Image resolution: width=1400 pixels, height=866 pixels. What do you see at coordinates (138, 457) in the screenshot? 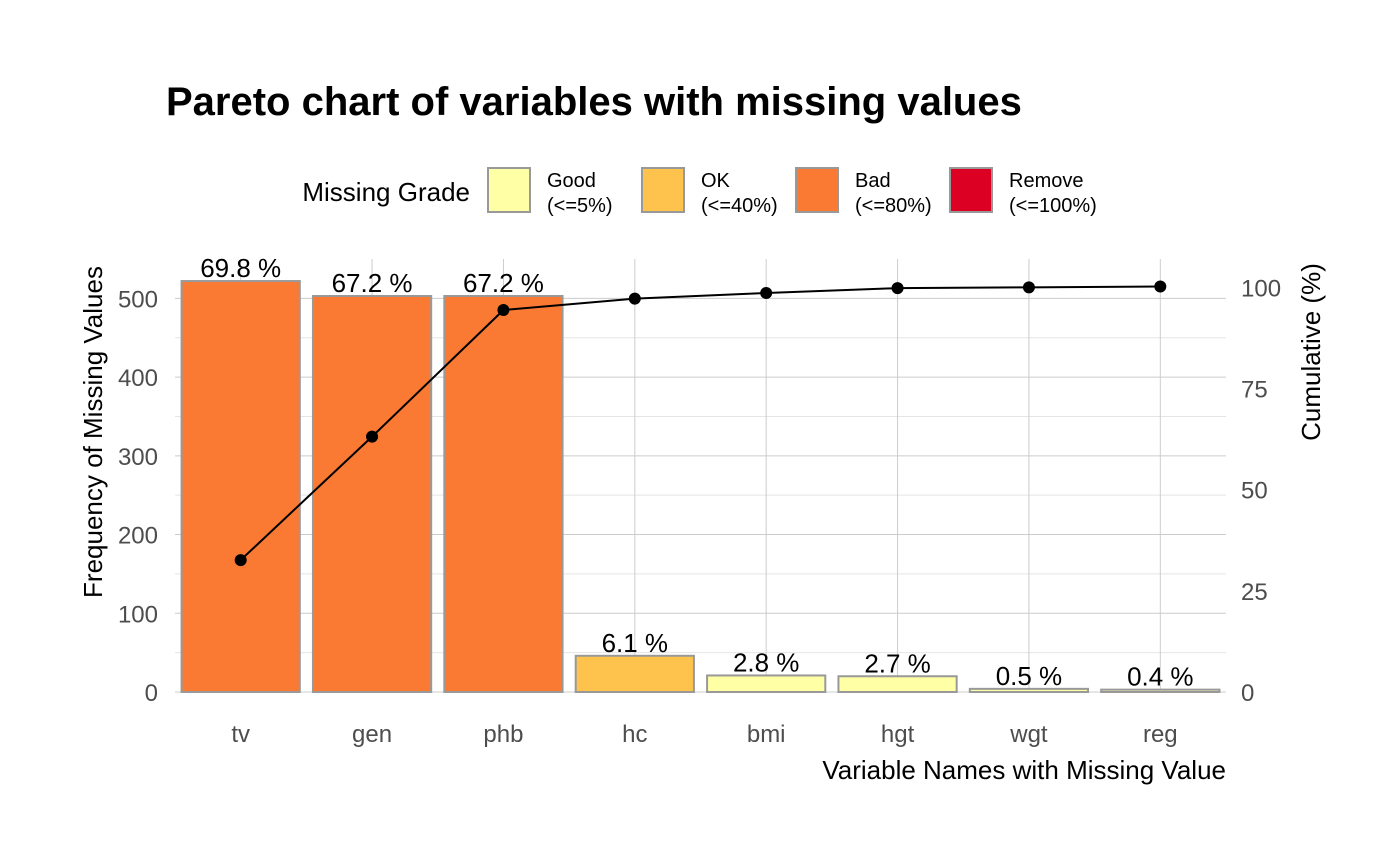
I see `y-tick-label: 300` at bounding box center [138, 457].